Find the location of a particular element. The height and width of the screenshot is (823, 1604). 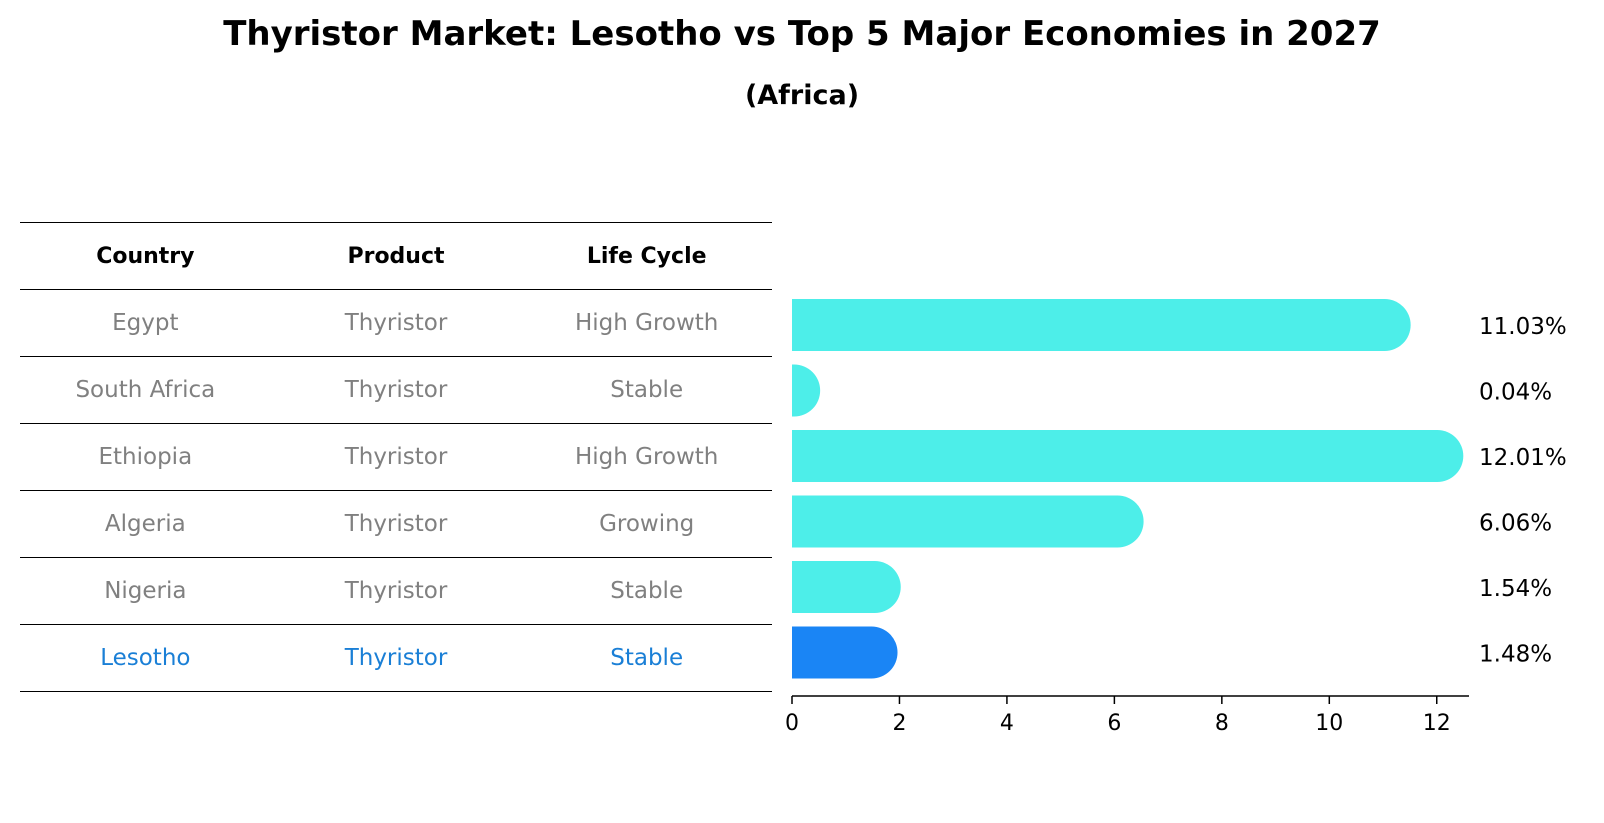

x-tick-label: 10 is located at coordinates (1329, 723).